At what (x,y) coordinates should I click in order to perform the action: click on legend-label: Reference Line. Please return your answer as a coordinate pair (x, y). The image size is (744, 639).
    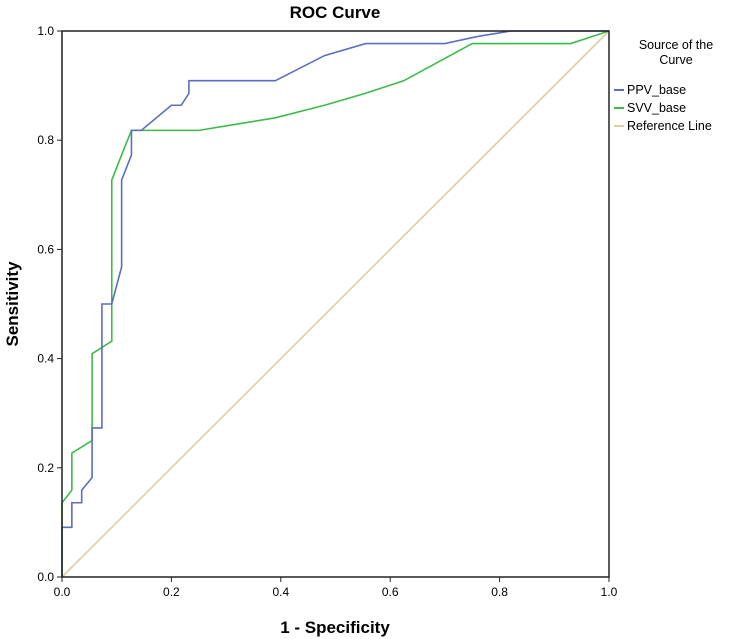
    Looking at the image, I should click on (669, 126).